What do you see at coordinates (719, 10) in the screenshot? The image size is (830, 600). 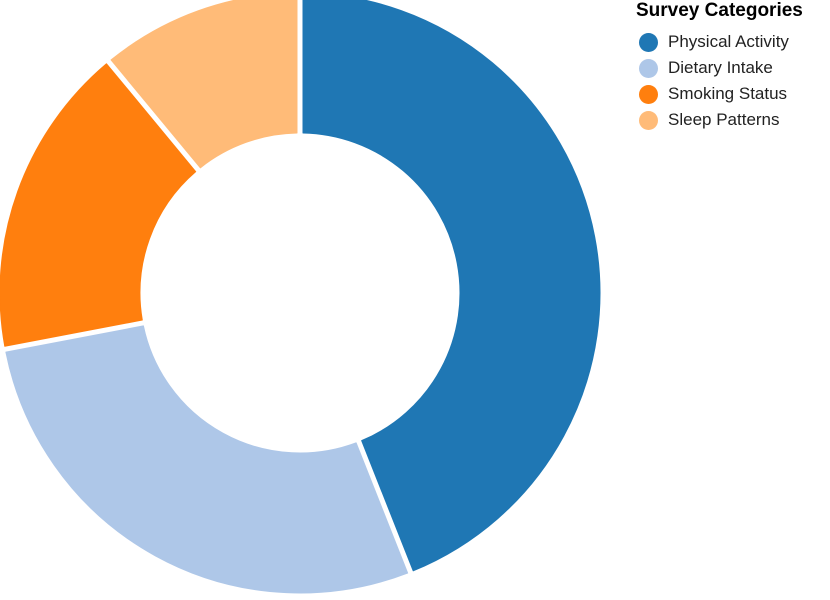 I see `legend-title: Survey Categories` at bounding box center [719, 10].